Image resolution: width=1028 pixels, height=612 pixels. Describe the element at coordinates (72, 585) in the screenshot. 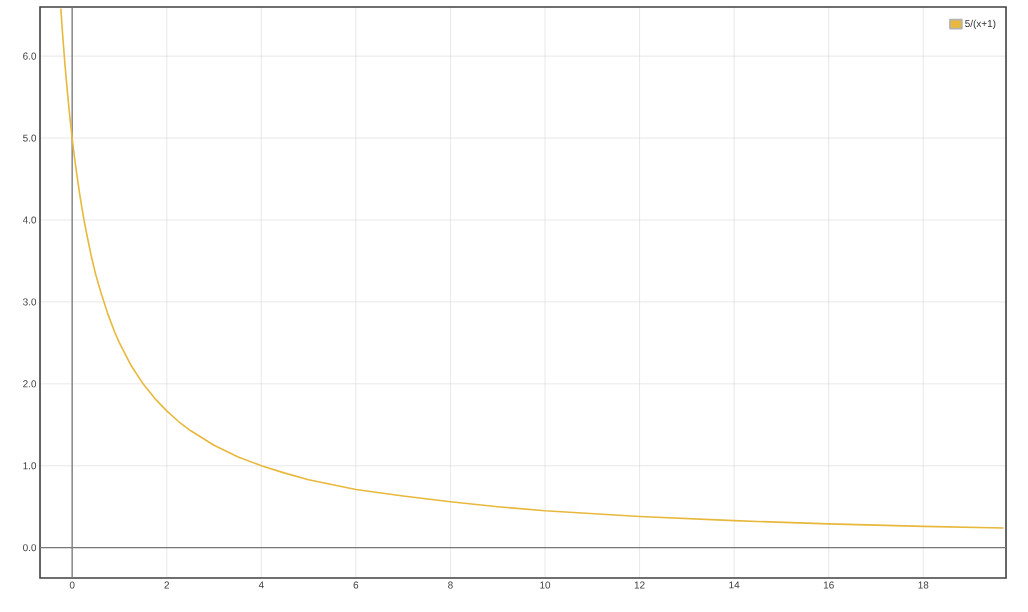

I see `x-tick-label: 0` at that location.